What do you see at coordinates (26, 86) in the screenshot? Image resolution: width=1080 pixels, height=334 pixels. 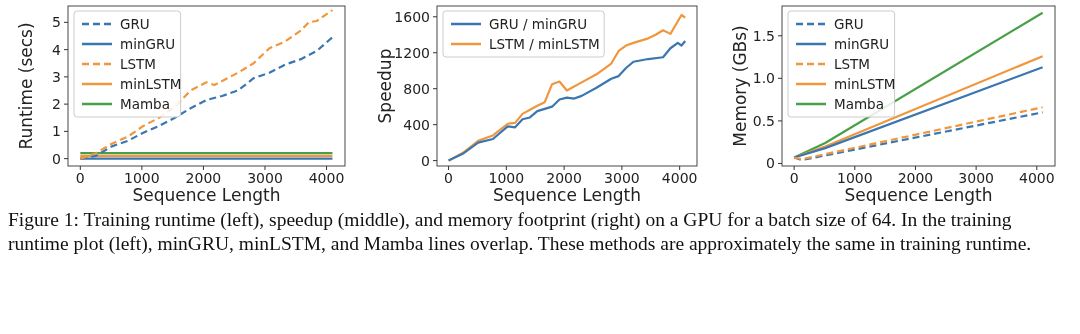 I see `y-axis-title: Runtime (secs)` at bounding box center [26, 86].